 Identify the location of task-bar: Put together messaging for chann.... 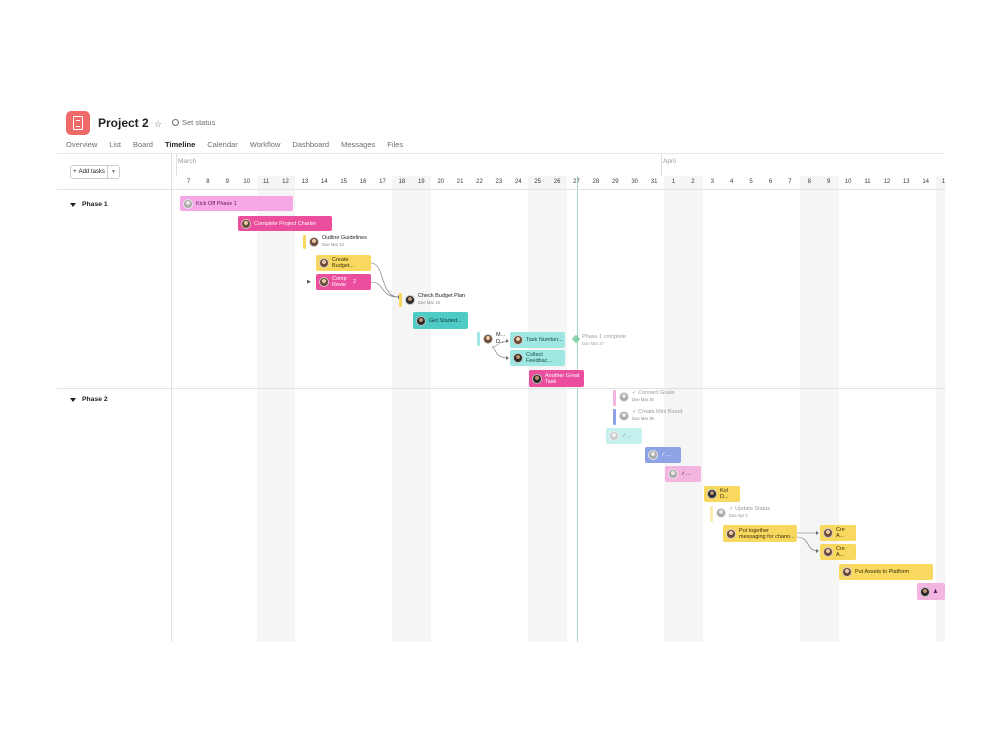
(760, 533).